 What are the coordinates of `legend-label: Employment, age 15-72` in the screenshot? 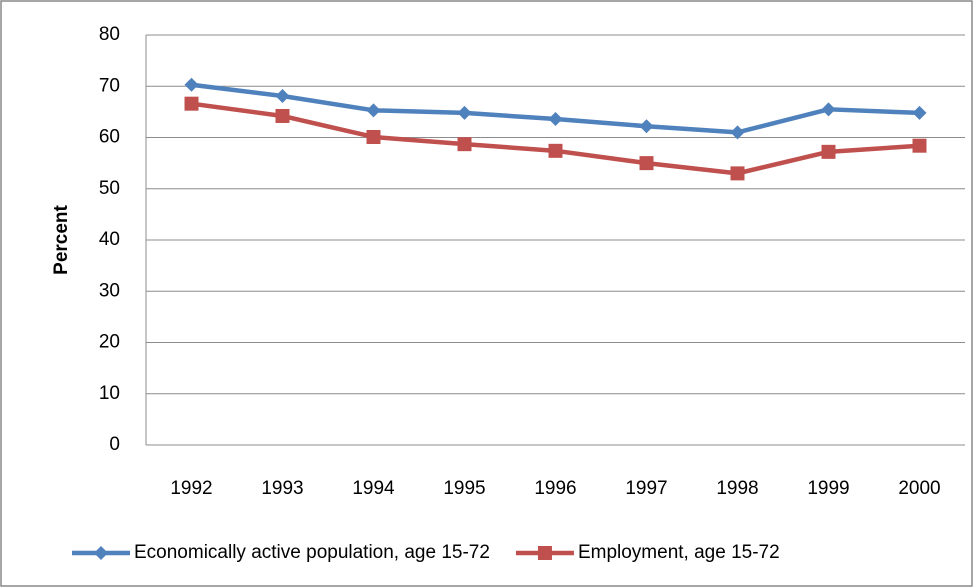 It's located at (679, 552).